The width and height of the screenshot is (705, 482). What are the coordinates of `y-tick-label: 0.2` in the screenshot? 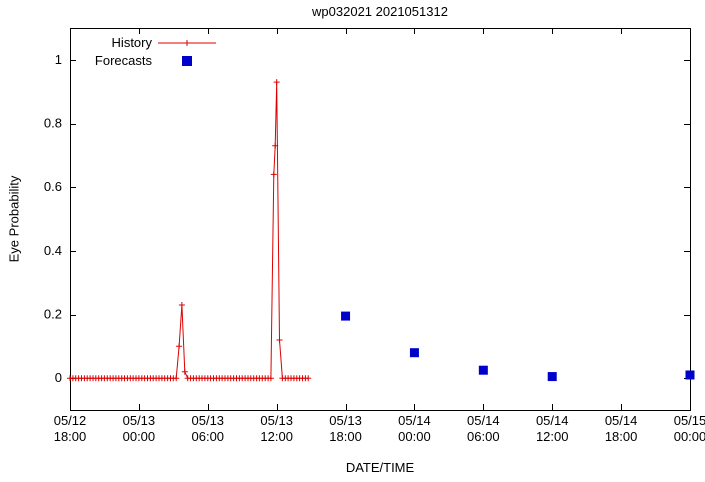 It's located at (53, 314).